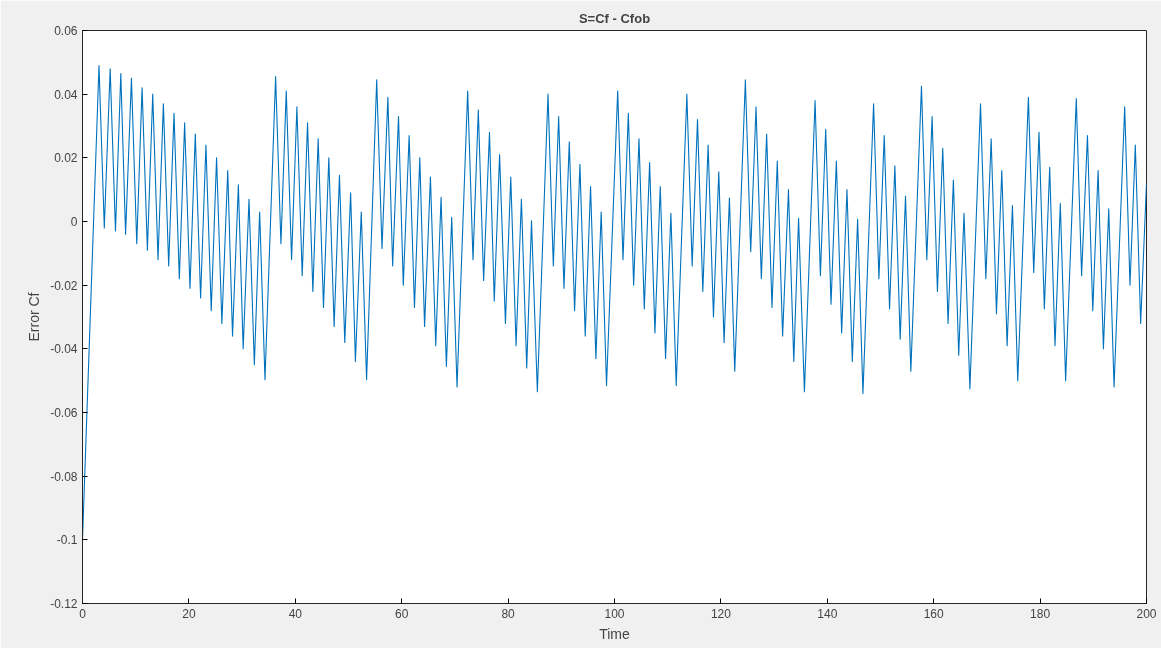 Image resolution: width=1161 pixels, height=648 pixels. Describe the element at coordinates (64, 349) in the screenshot. I see `y-tick-label: -0.04` at that location.